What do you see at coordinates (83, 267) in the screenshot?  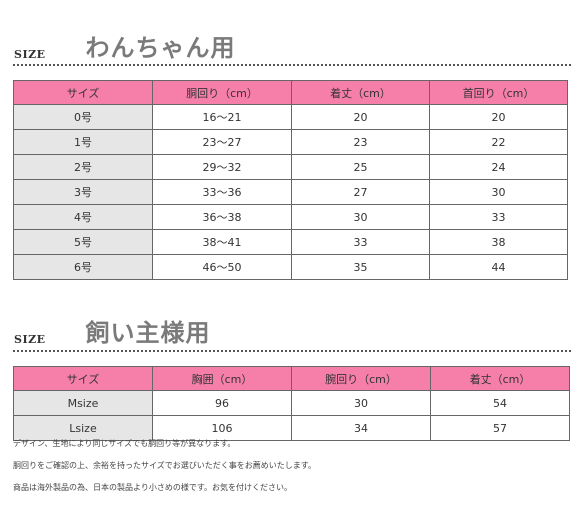 I see `dog-size-cell: 6号` at bounding box center [83, 267].